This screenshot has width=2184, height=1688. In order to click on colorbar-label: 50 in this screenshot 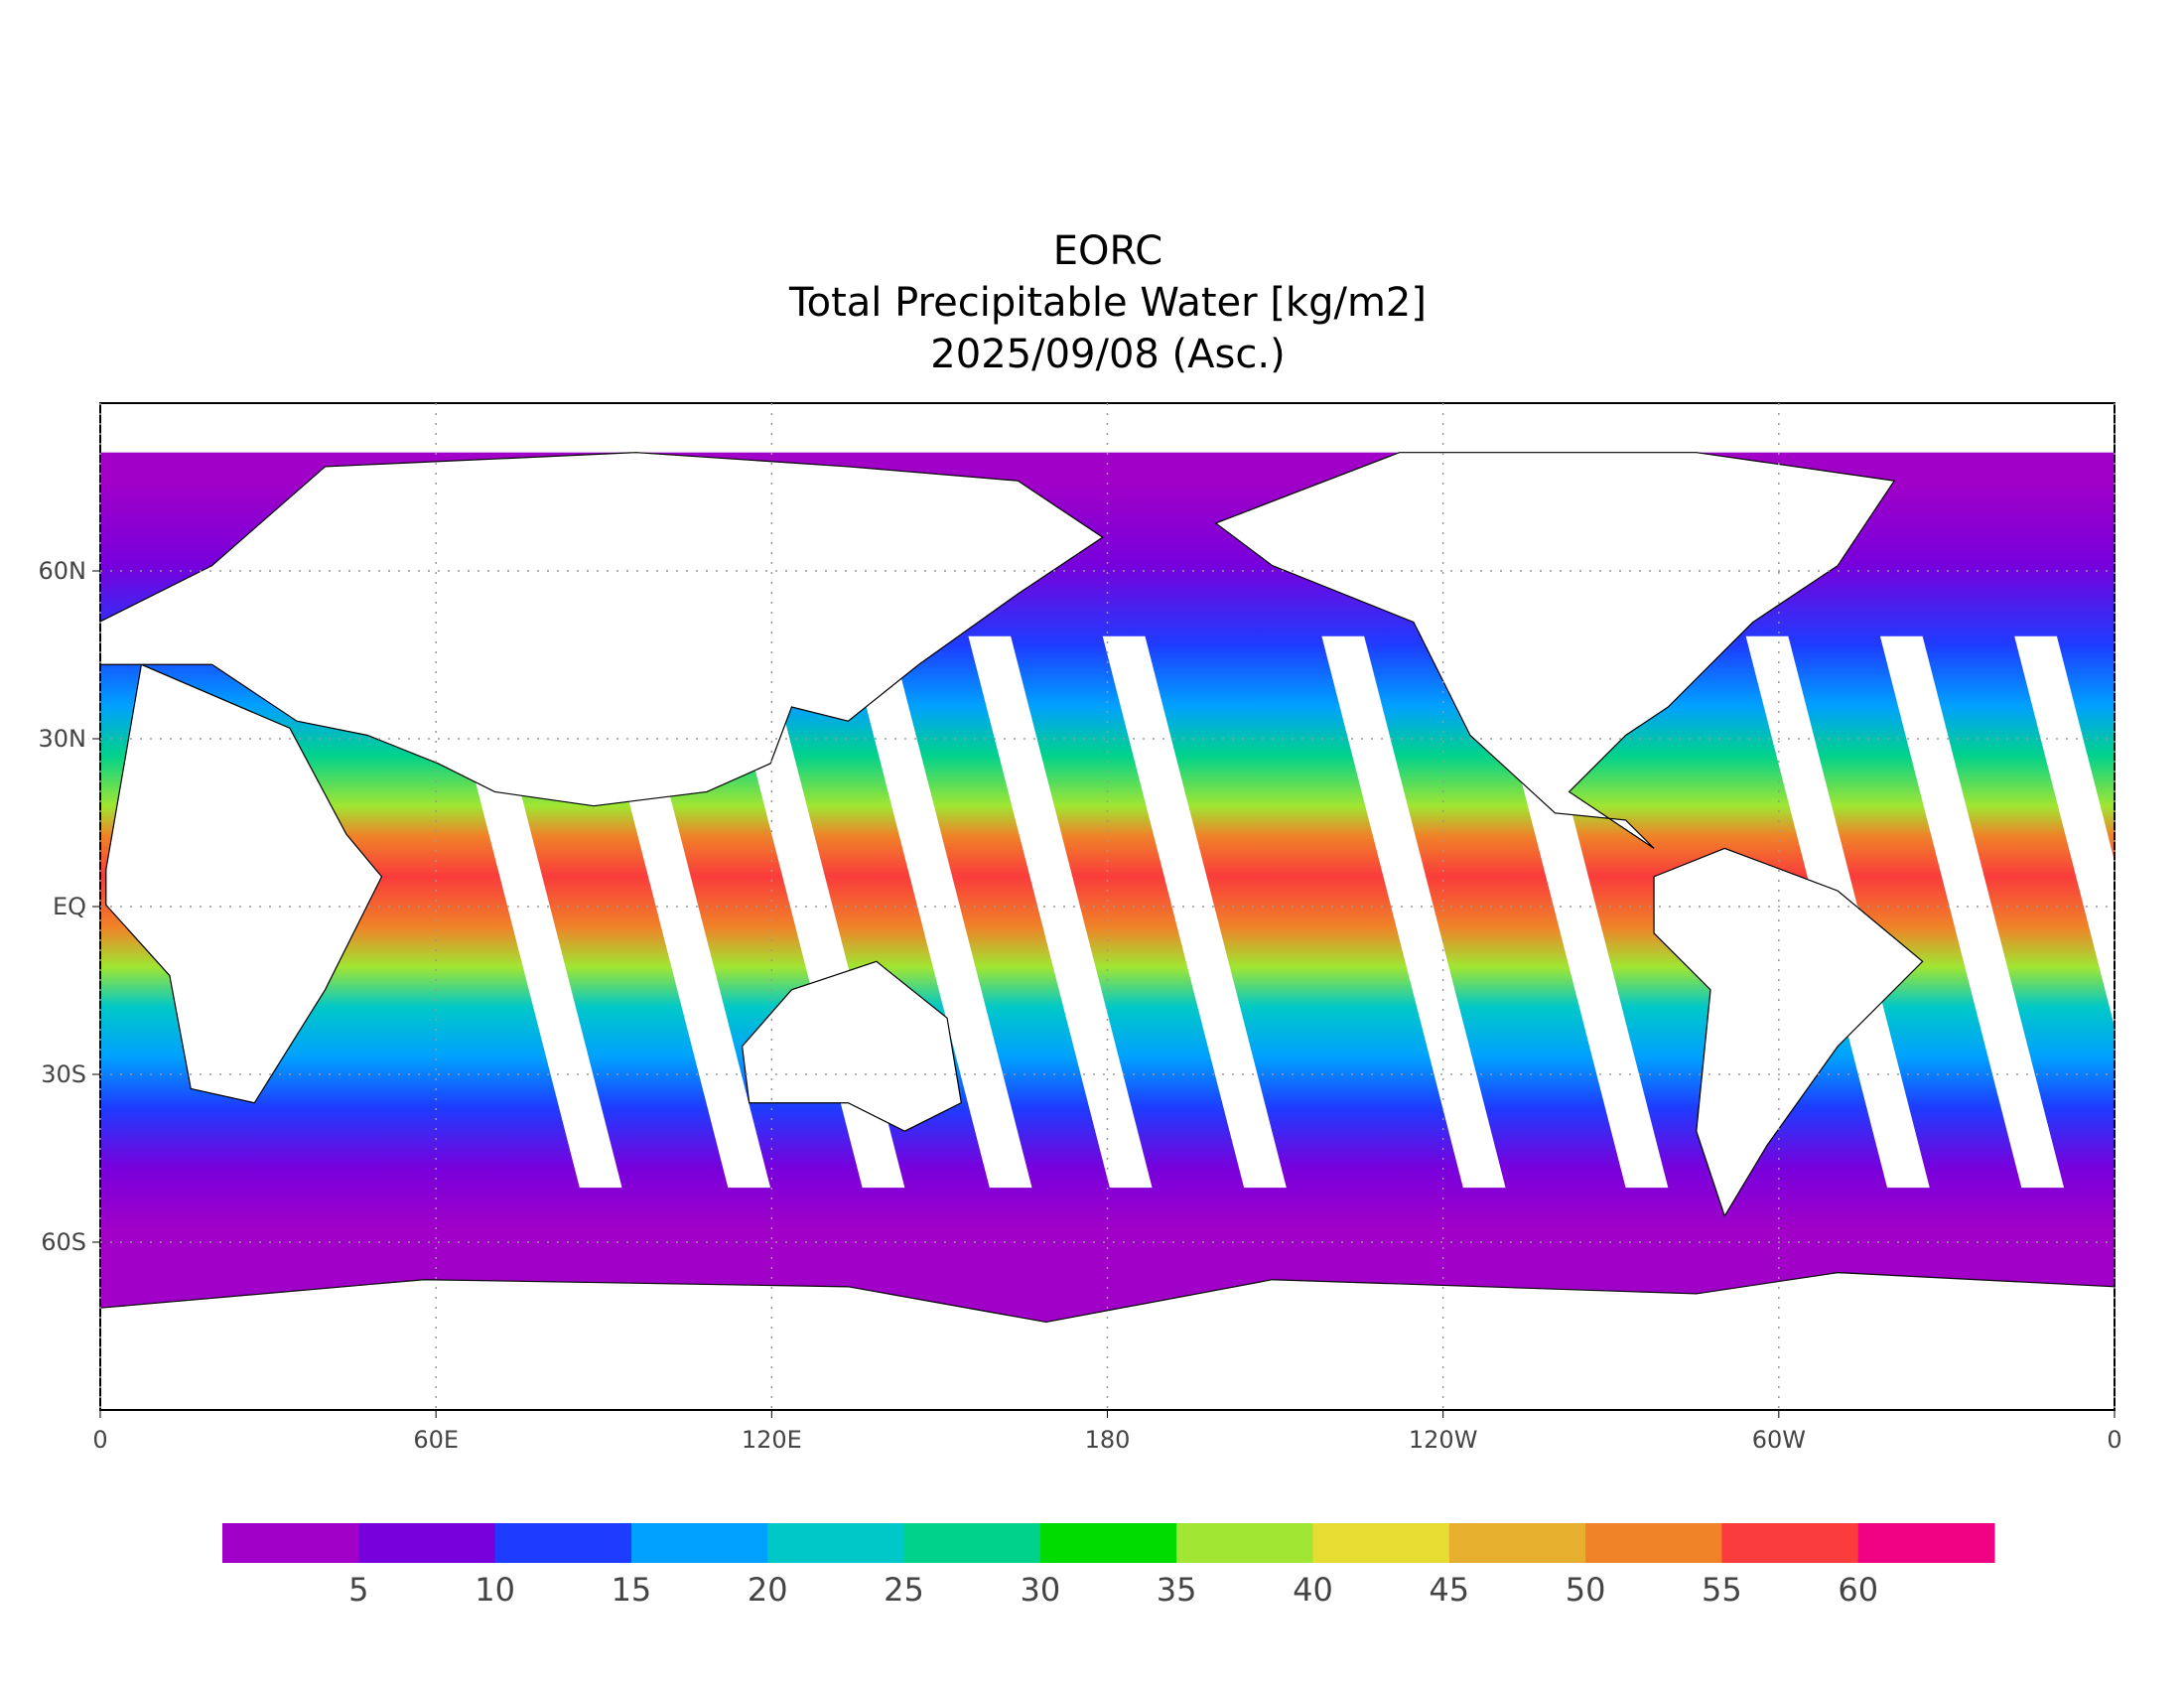, I will do `click(1586, 1590)`.